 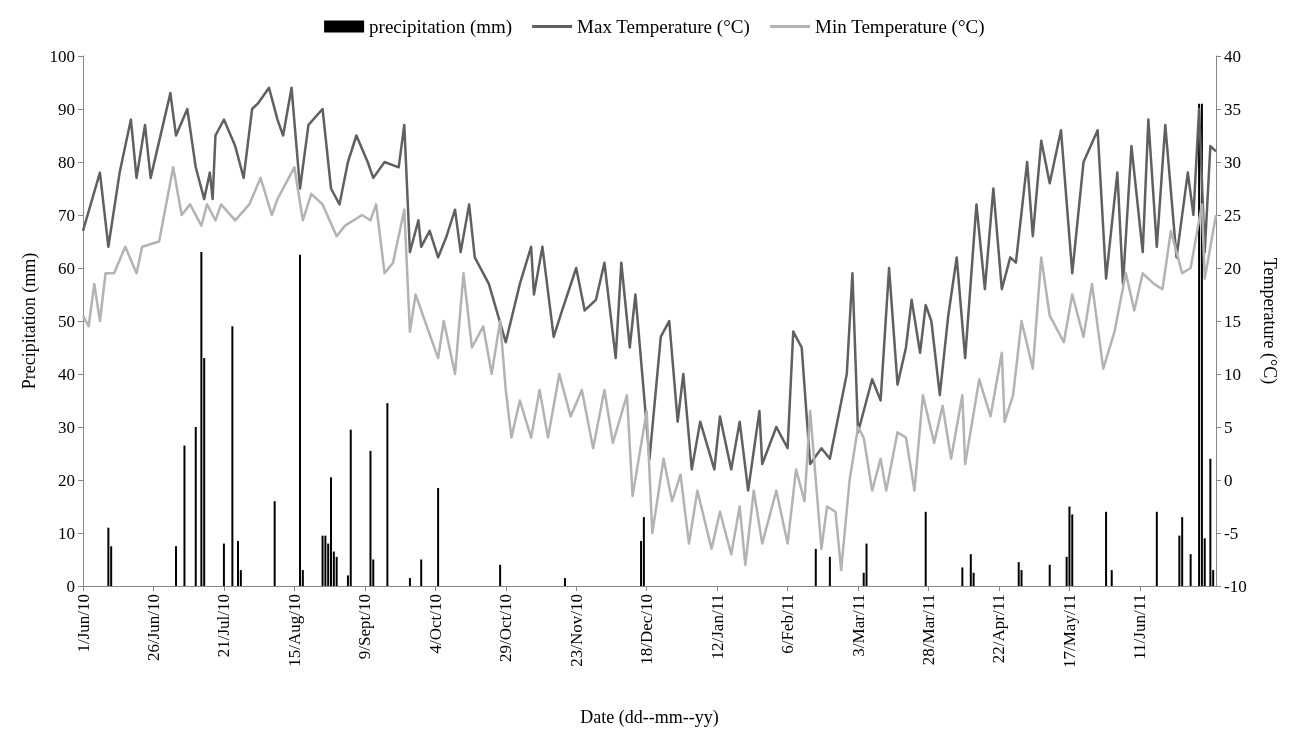 What do you see at coordinates (62, 56) in the screenshot?
I see `y-tick-label: 100` at bounding box center [62, 56].